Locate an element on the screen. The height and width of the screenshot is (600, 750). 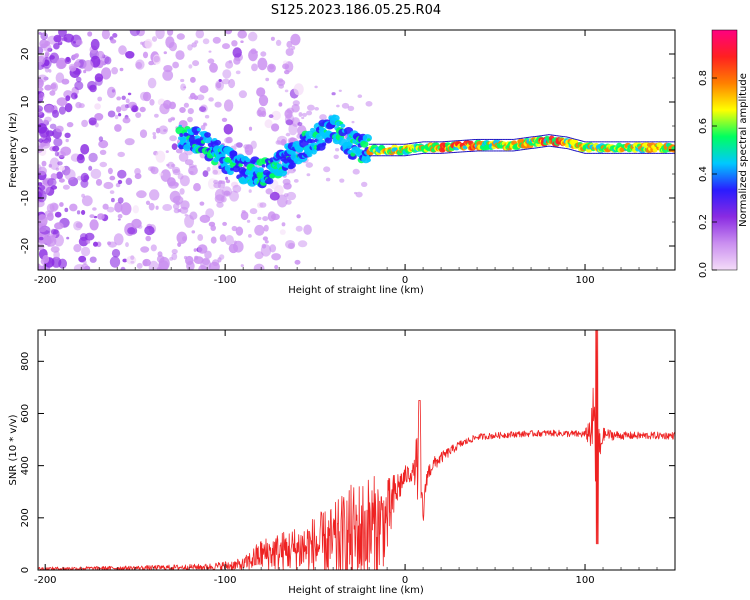
colorbar-ticks: 0.0 0.2 0.4 0.6 0.8 is located at coordinates (707, 174).